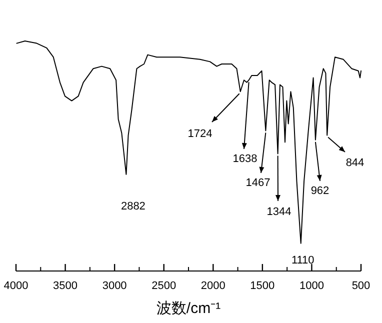 This screenshot has height=323, width=382. Describe the element at coordinates (302, 260) in the screenshot. I see `annotation: 1110` at that location.